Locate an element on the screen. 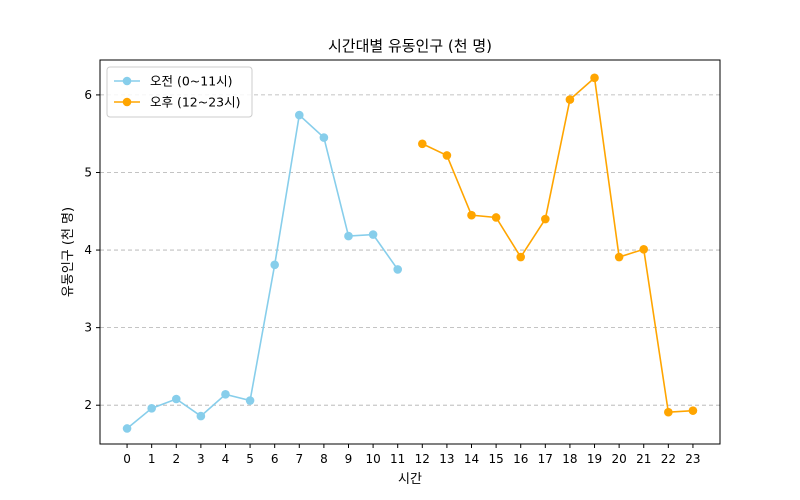  x-tick-label: 23 is located at coordinates (692, 459).